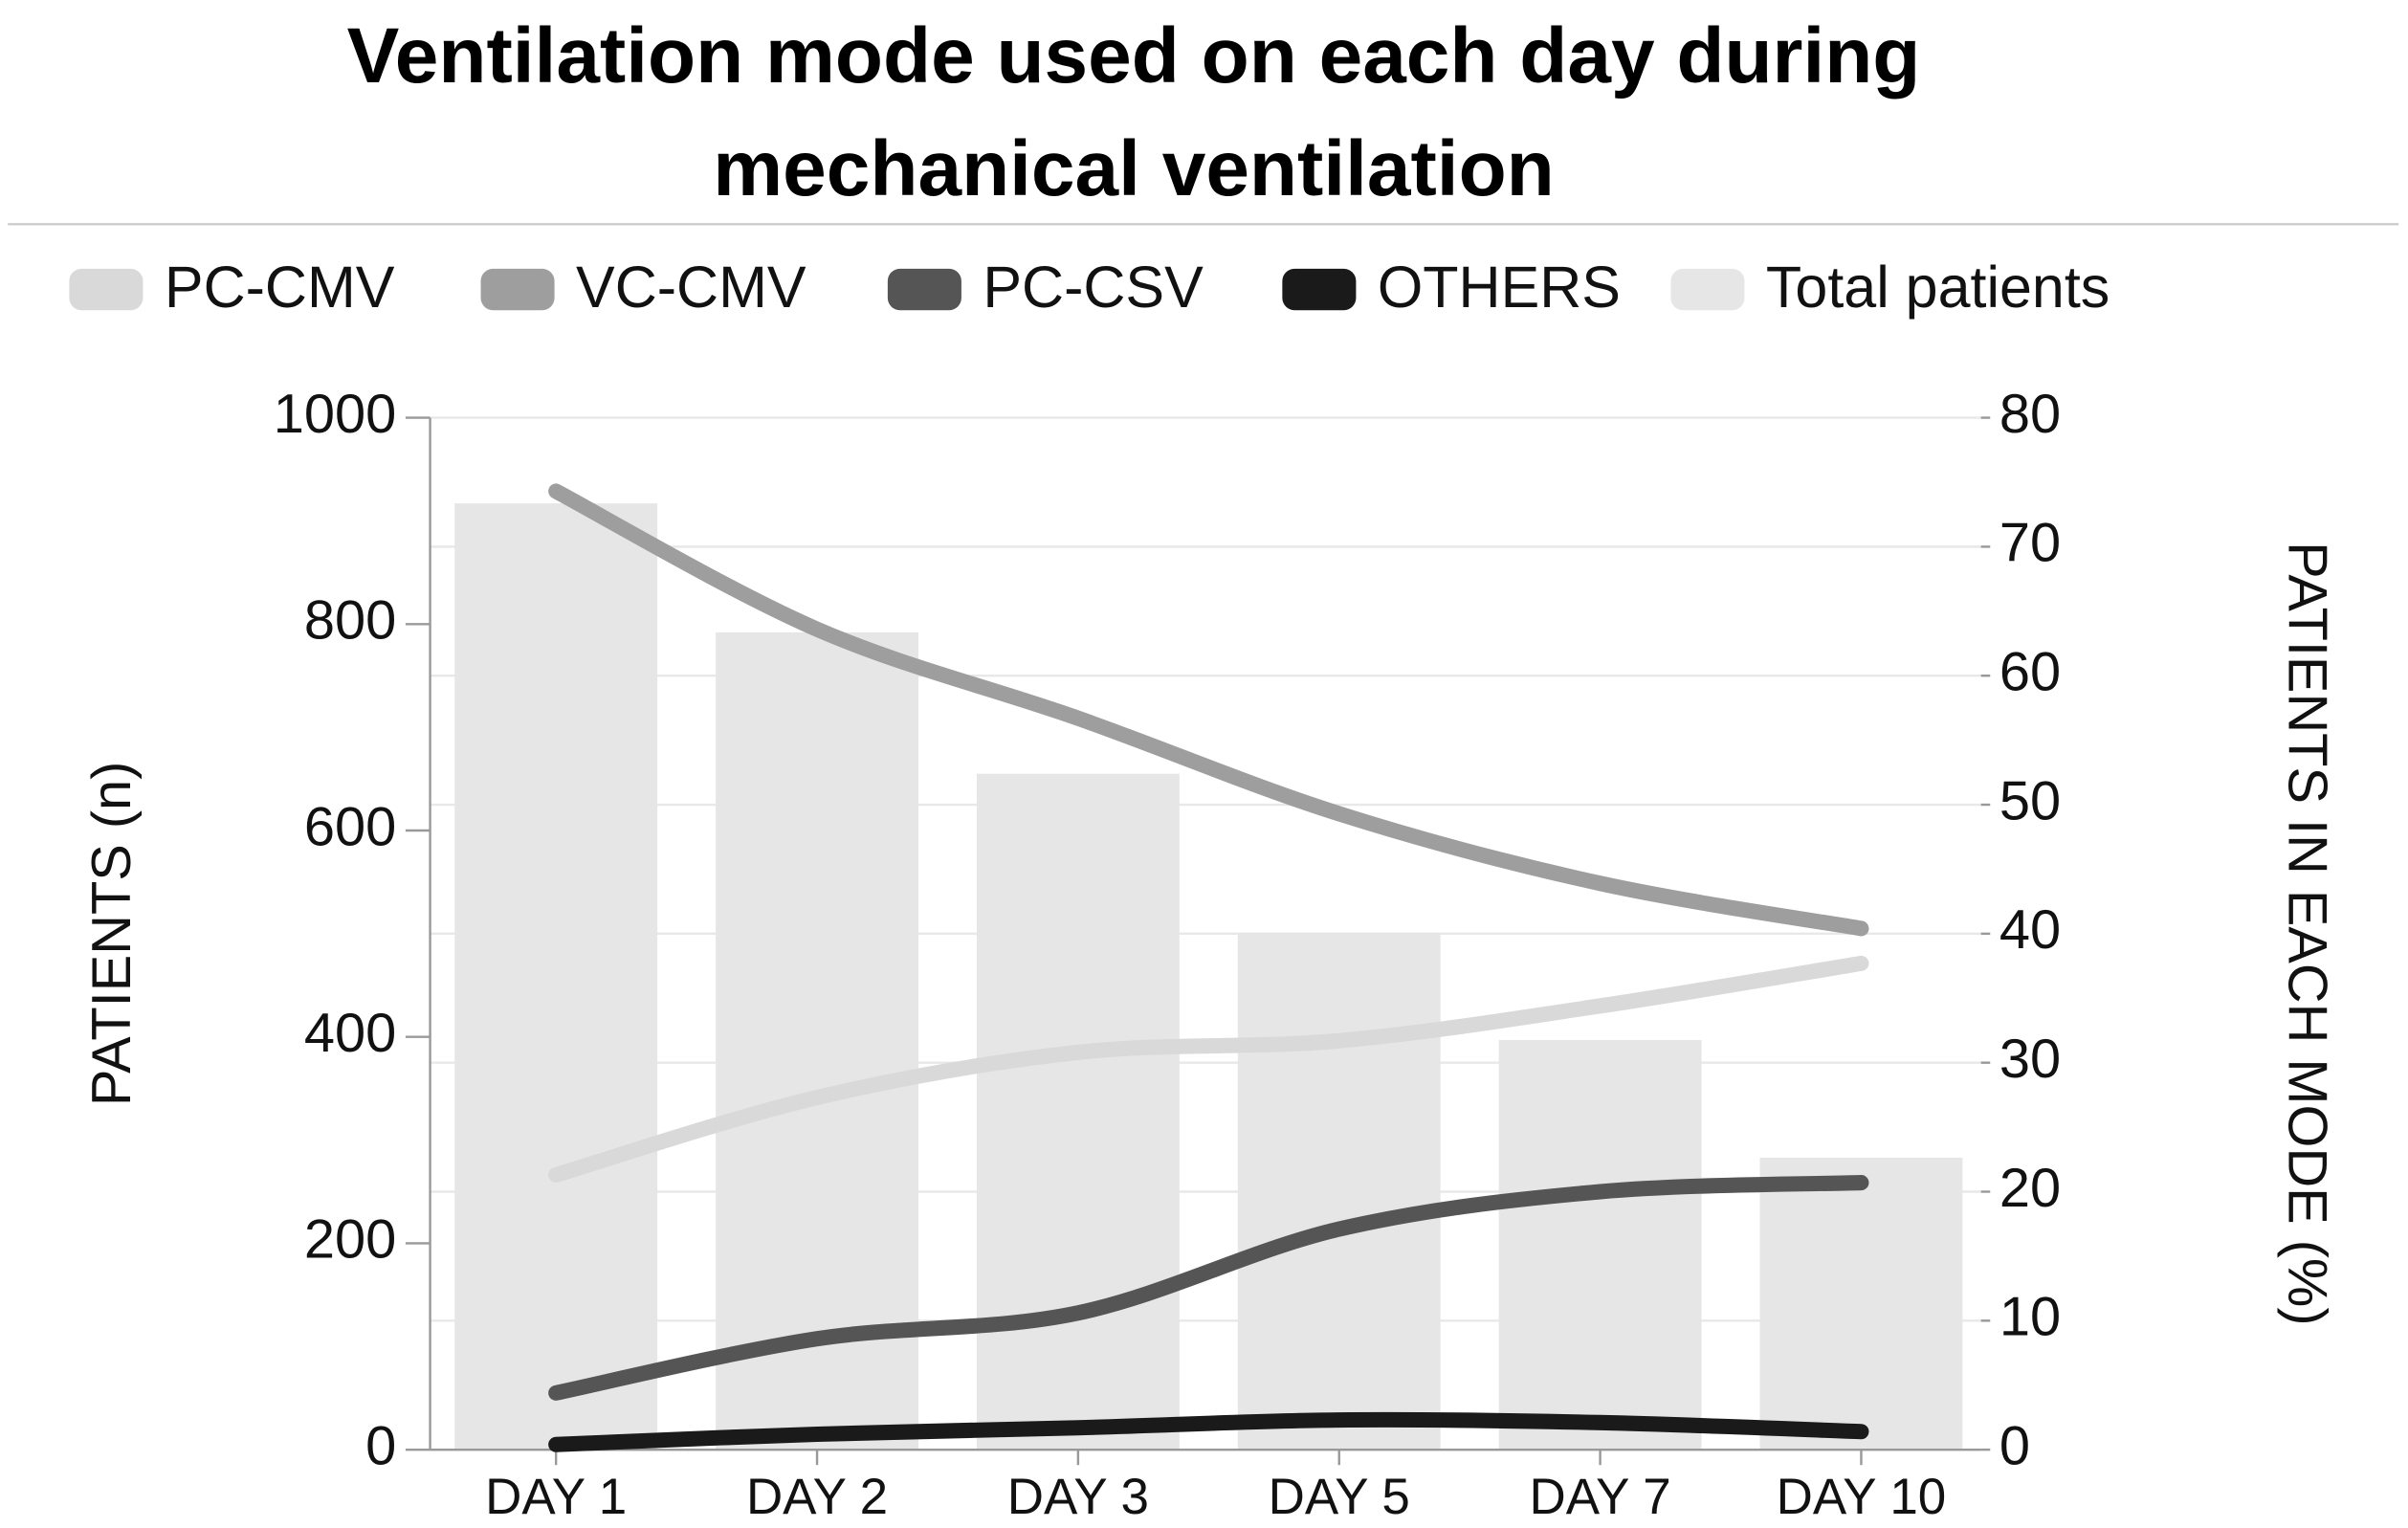 The image size is (2408, 1528). What do you see at coordinates (350, 1240) in the screenshot?
I see `y-tick-label: 200` at bounding box center [350, 1240].